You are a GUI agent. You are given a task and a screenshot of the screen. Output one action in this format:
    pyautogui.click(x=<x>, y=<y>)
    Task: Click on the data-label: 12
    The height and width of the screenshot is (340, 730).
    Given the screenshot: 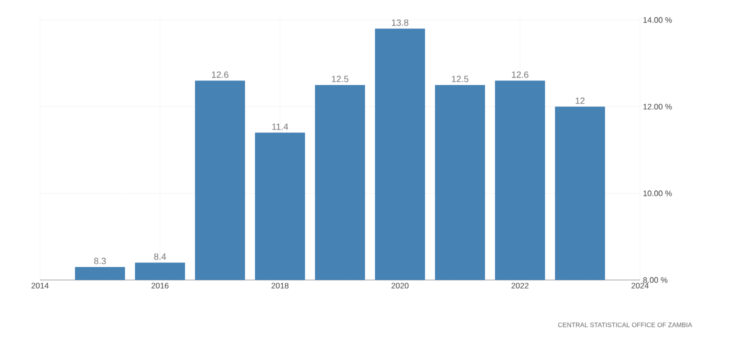 What is the action you would take?
    pyautogui.click(x=580, y=101)
    